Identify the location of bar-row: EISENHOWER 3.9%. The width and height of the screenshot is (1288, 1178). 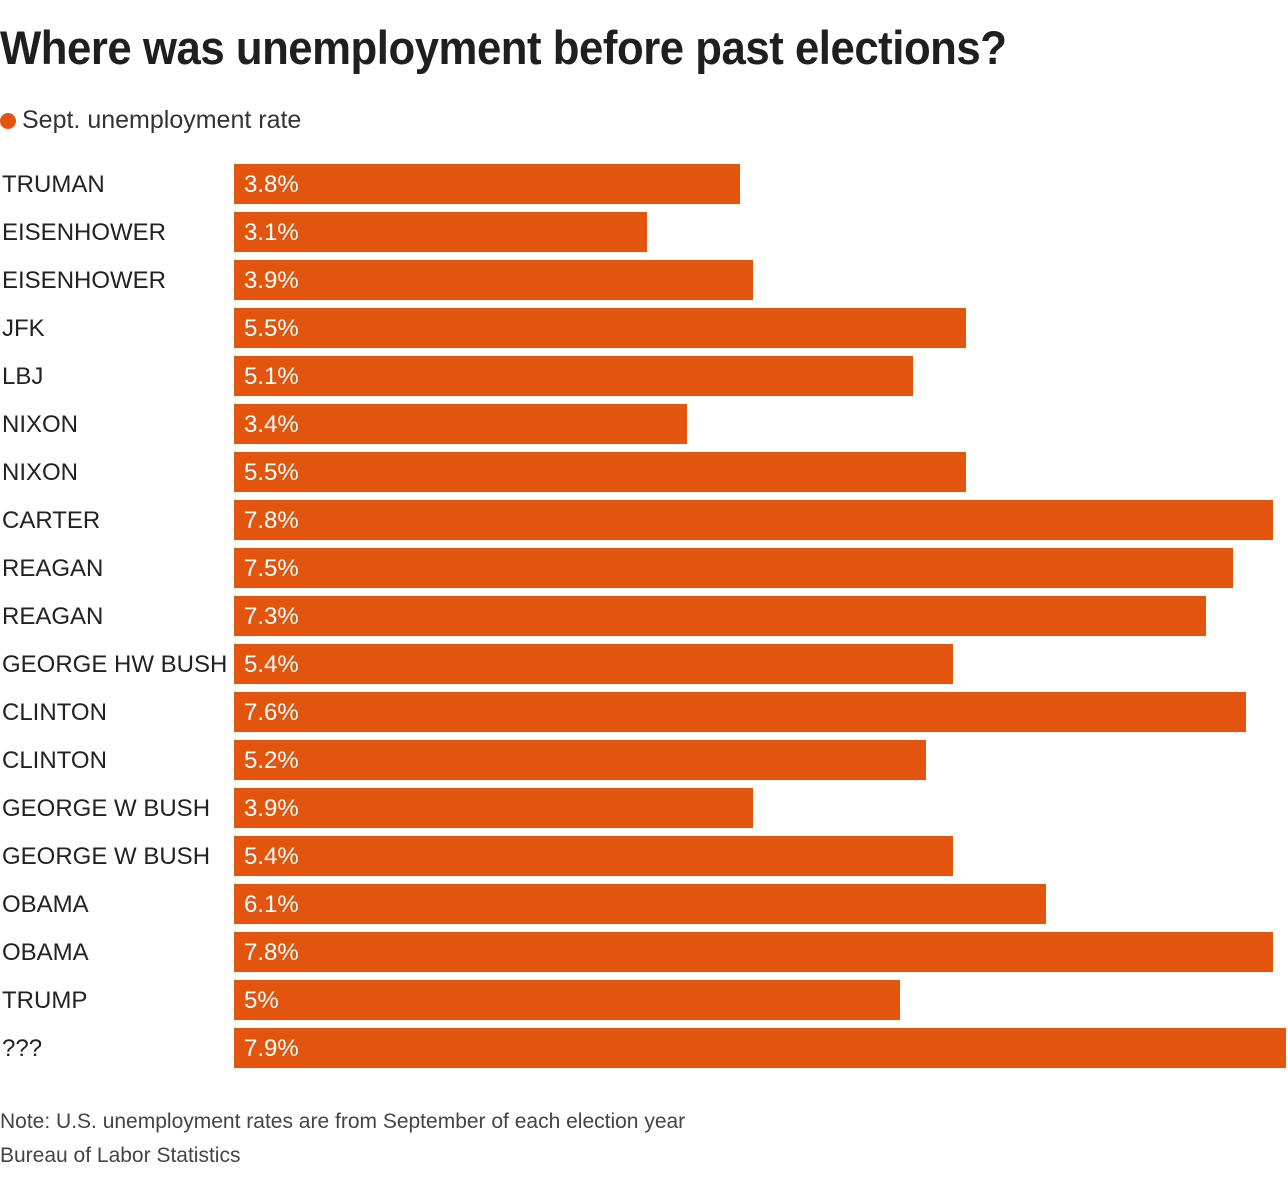
(644, 280).